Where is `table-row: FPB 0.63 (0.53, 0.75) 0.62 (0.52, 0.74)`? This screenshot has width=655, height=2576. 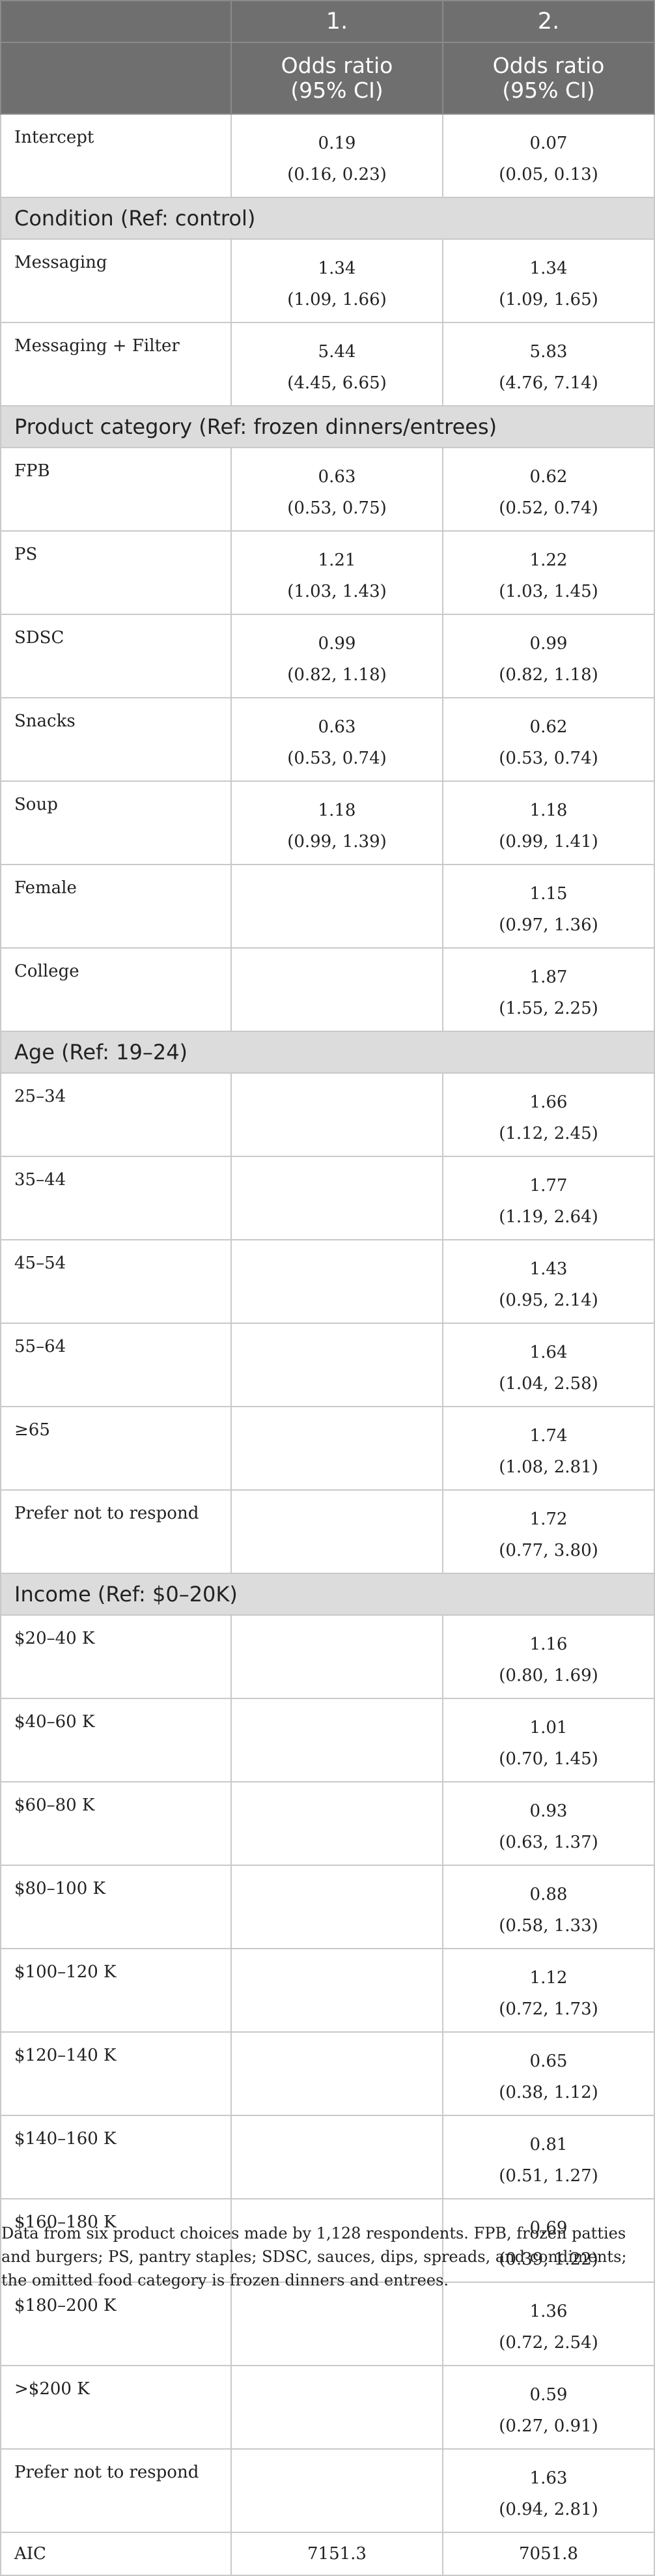 table-row: FPB 0.63 (0.53, 0.75) 0.62 (0.52, 0.74) is located at coordinates (327, 489).